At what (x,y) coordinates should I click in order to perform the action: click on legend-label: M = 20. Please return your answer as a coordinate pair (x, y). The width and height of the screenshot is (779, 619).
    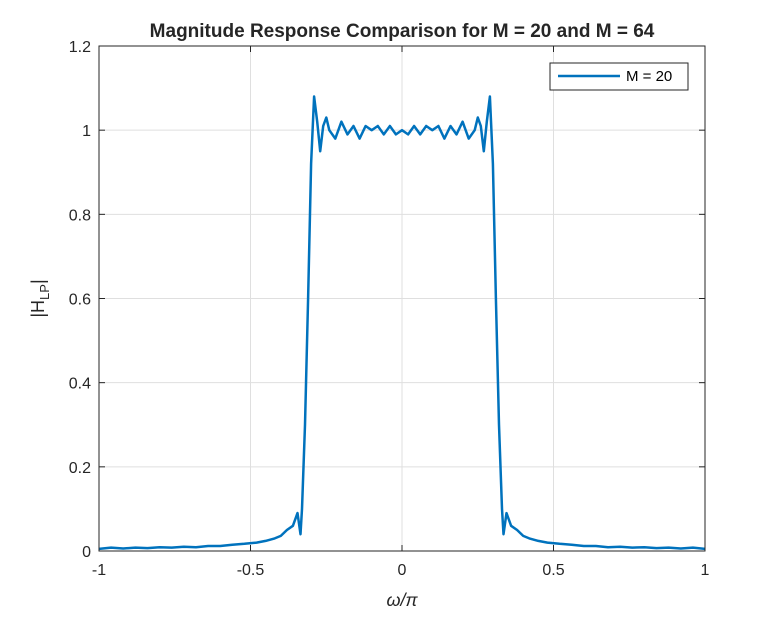
    Looking at the image, I should click on (649, 76).